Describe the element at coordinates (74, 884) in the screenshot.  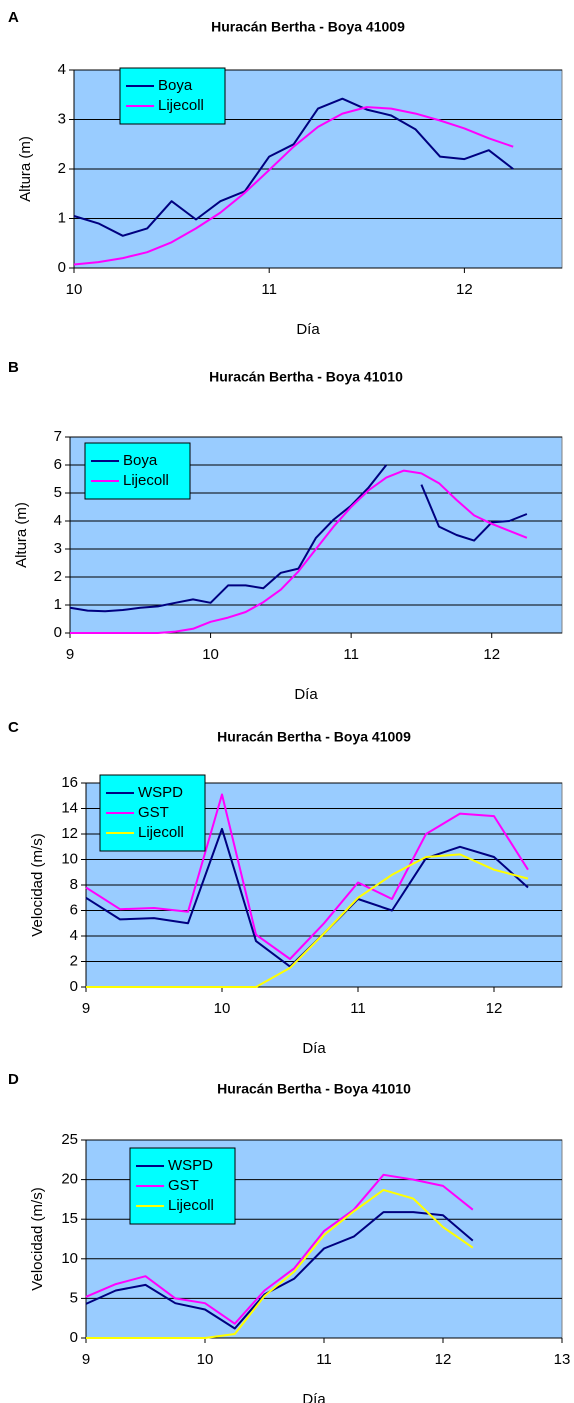
I see `y-tick-label: 8` at that location.